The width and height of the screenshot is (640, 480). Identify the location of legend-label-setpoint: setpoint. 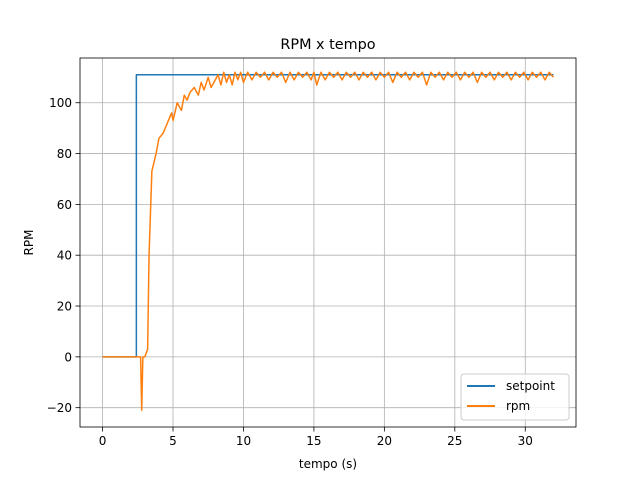
(530, 386).